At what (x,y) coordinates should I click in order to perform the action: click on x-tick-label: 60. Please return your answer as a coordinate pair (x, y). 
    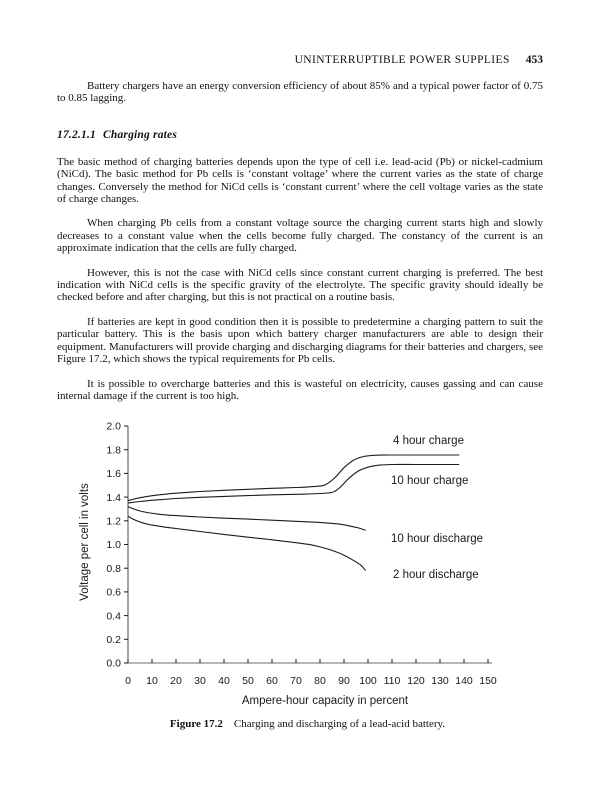
    Looking at the image, I should click on (272, 681).